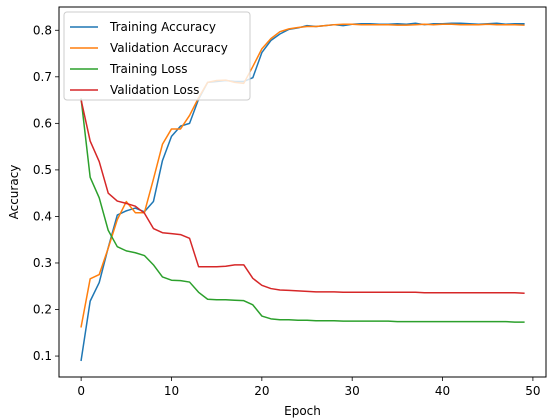 This screenshot has width=548, height=419. What do you see at coordinates (169, 48) in the screenshot?
I see `legend-label-1: Validation Accuracy` at bounding box center [169, 48].